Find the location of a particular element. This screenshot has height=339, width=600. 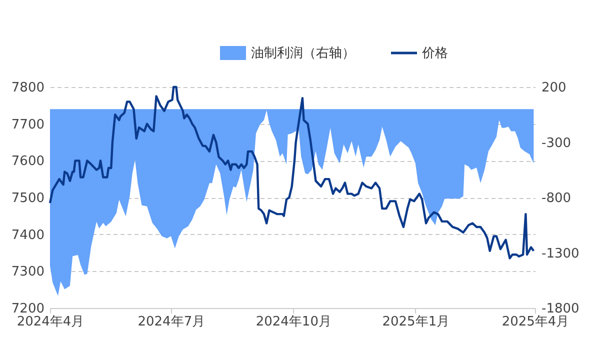

x-tick-label: 2024年7月 is located at coordinates (172, 322).